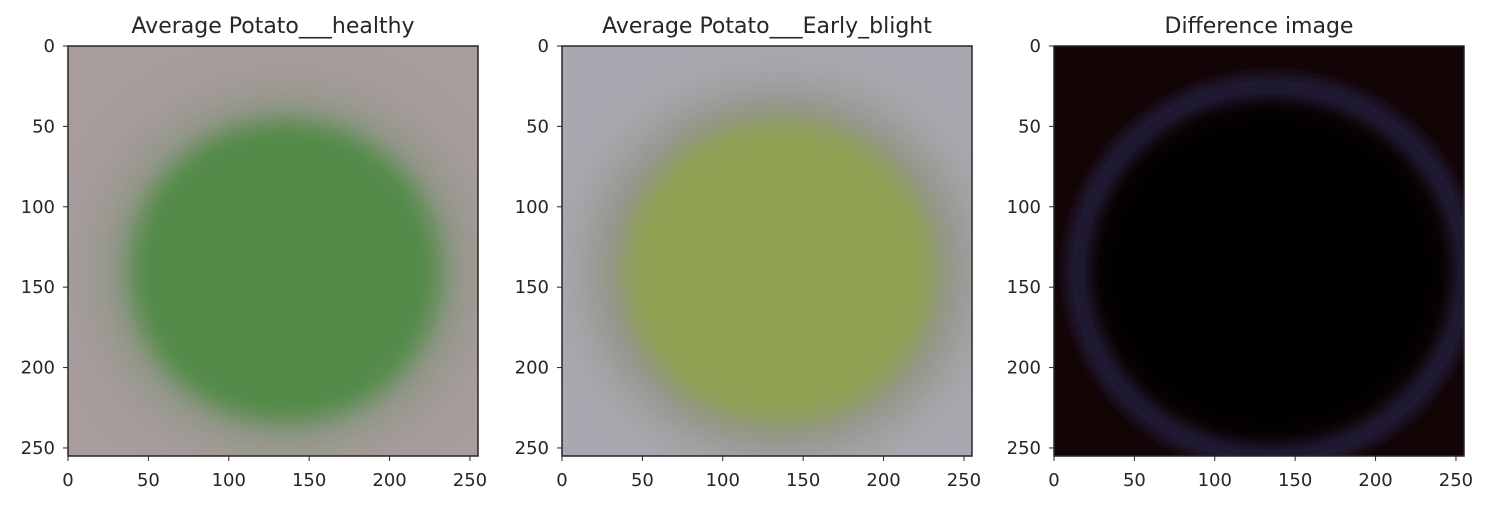 The image size is (1490, 506). What do you see at coordinates (767, 26) in the screenshot?
I see `panel-title: Average Potato___Early_blight` at bounding box center [767, 26].